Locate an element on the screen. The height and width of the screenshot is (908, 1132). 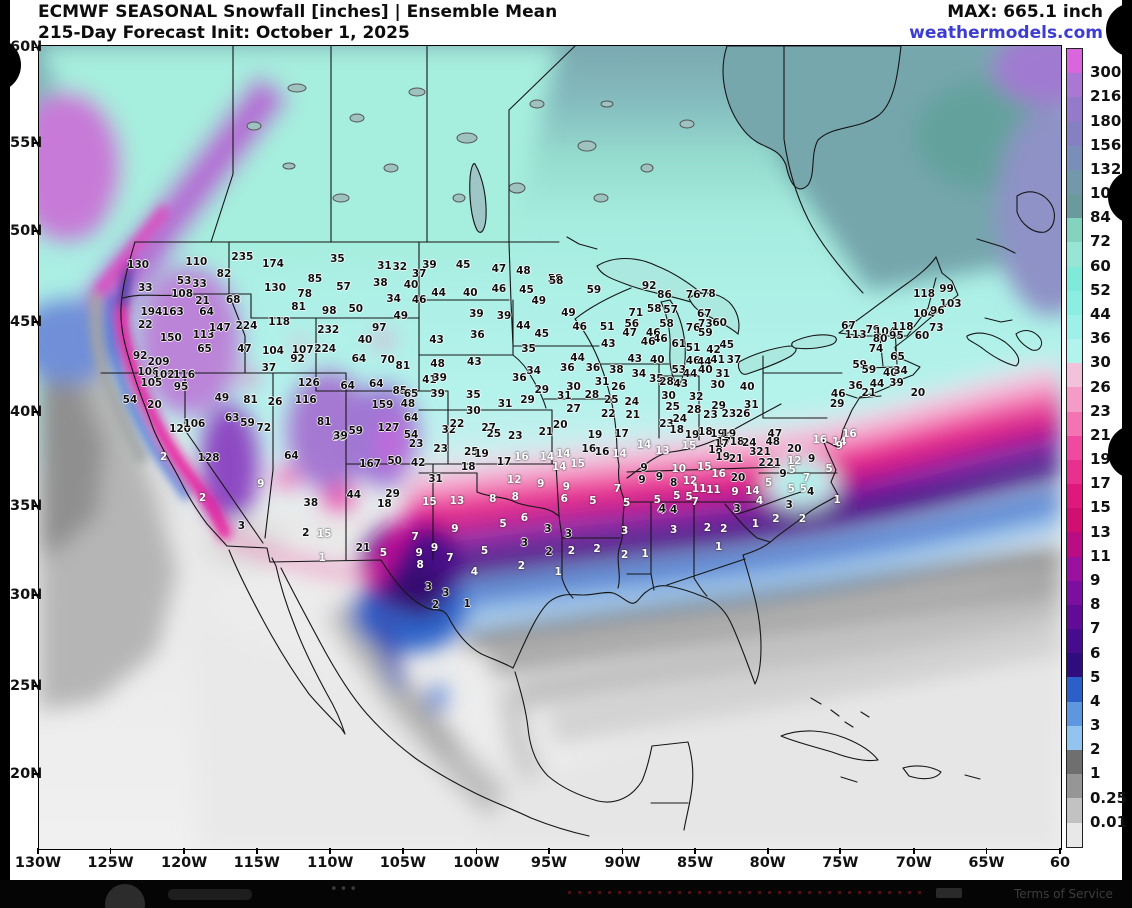
map-value-label: 159 is located at coordinates (382, 404).